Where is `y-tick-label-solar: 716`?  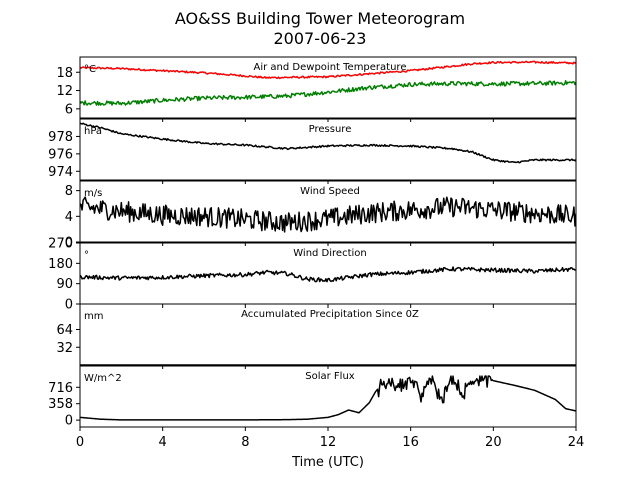 y-tick-label-solar: 716 is located at coordinates (60, 388).